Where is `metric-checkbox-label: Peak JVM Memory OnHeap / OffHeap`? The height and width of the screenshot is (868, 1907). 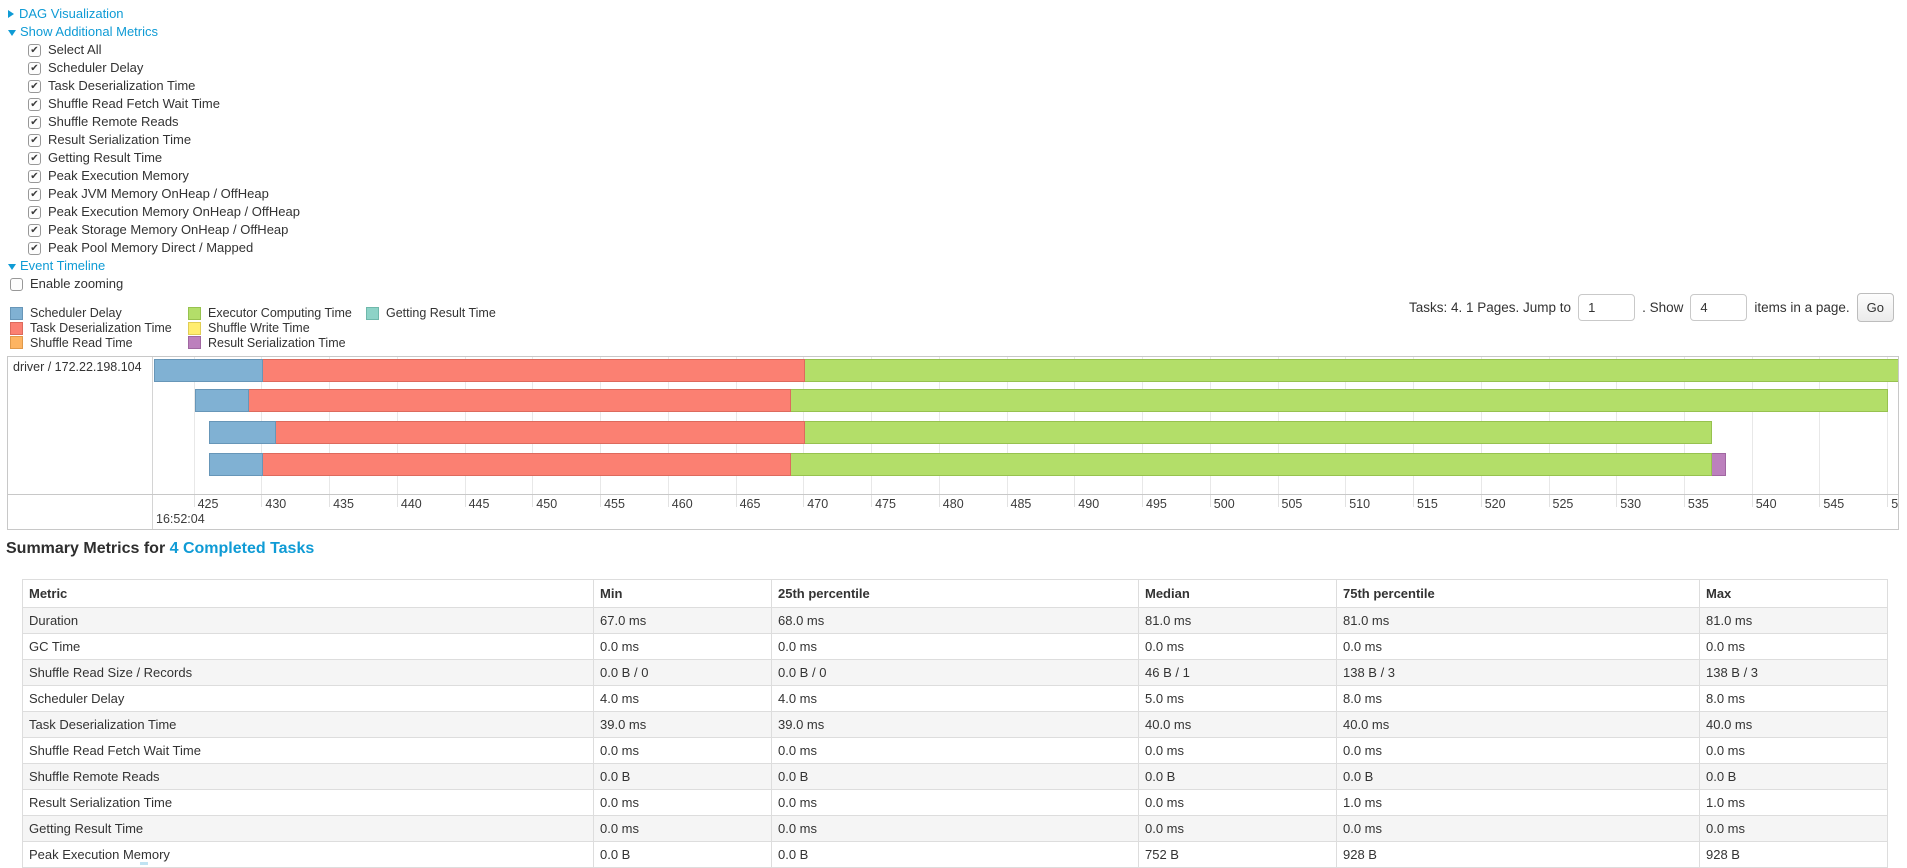
metric-checkbox-label: Peak JVM Memory OnHeap / OffHeap is located at coordinates (158, 193).